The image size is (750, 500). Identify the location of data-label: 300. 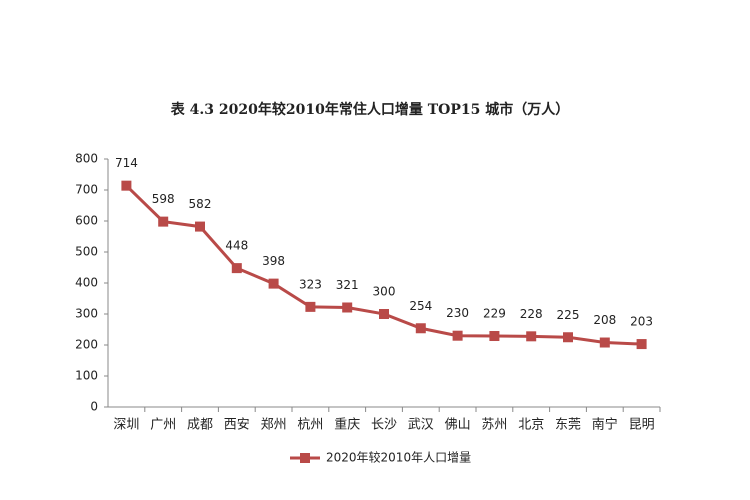
(384, 292).